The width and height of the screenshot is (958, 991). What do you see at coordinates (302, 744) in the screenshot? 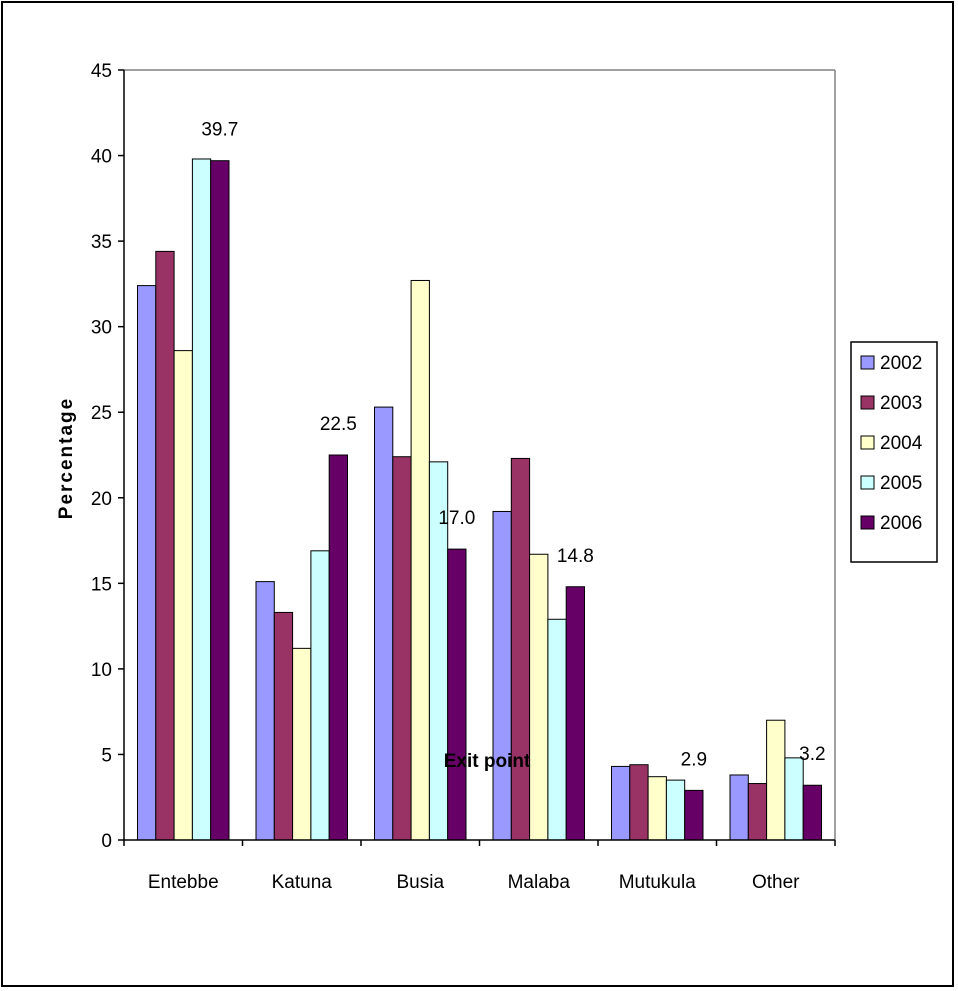
I see `bar-2004-katuna` at bounding box center [302, 744].